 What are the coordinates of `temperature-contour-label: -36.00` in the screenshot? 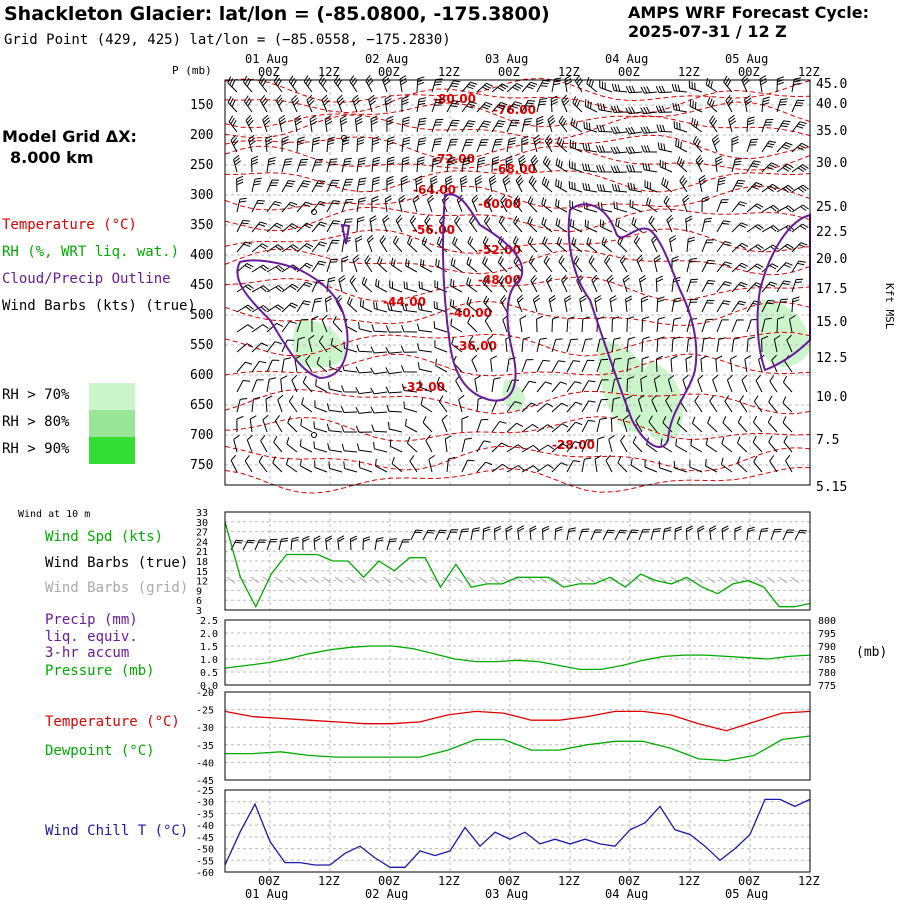 It's located at (475, 346).